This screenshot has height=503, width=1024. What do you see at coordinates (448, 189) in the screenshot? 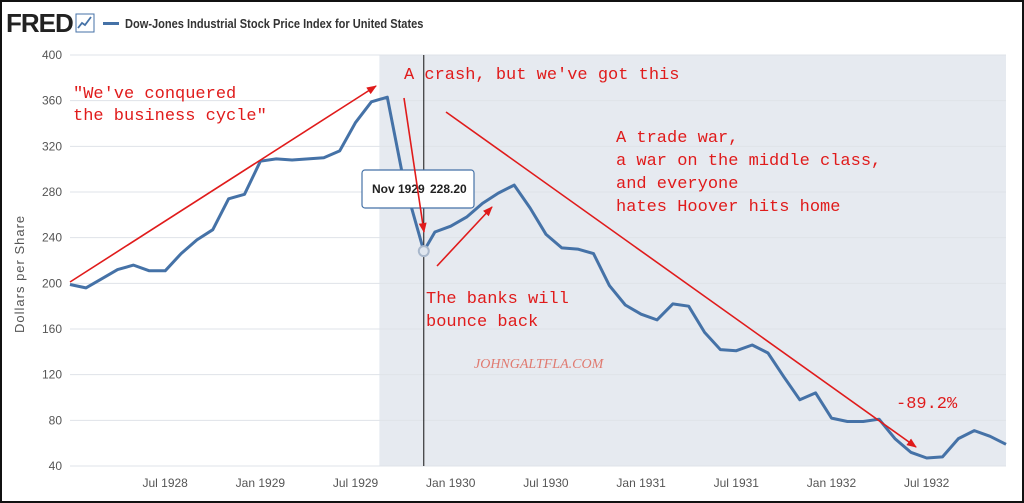
I see `tooltip-value: 228.20` at bounding box center [448, 189].